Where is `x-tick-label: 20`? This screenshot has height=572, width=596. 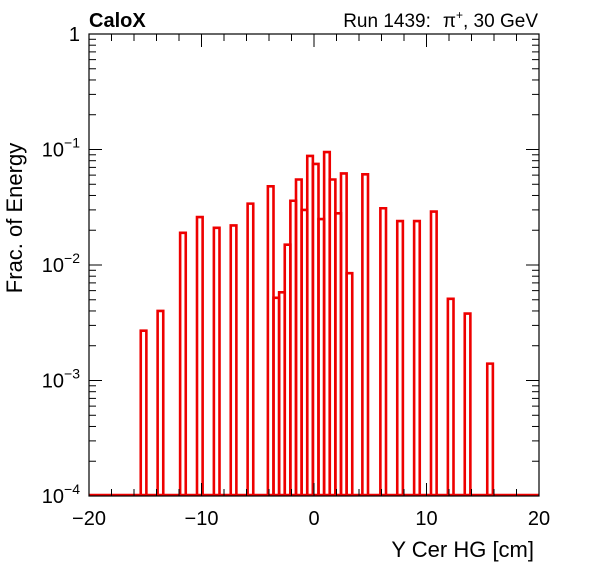
x-tick-label: 20 is located at coordinates (539, 519).